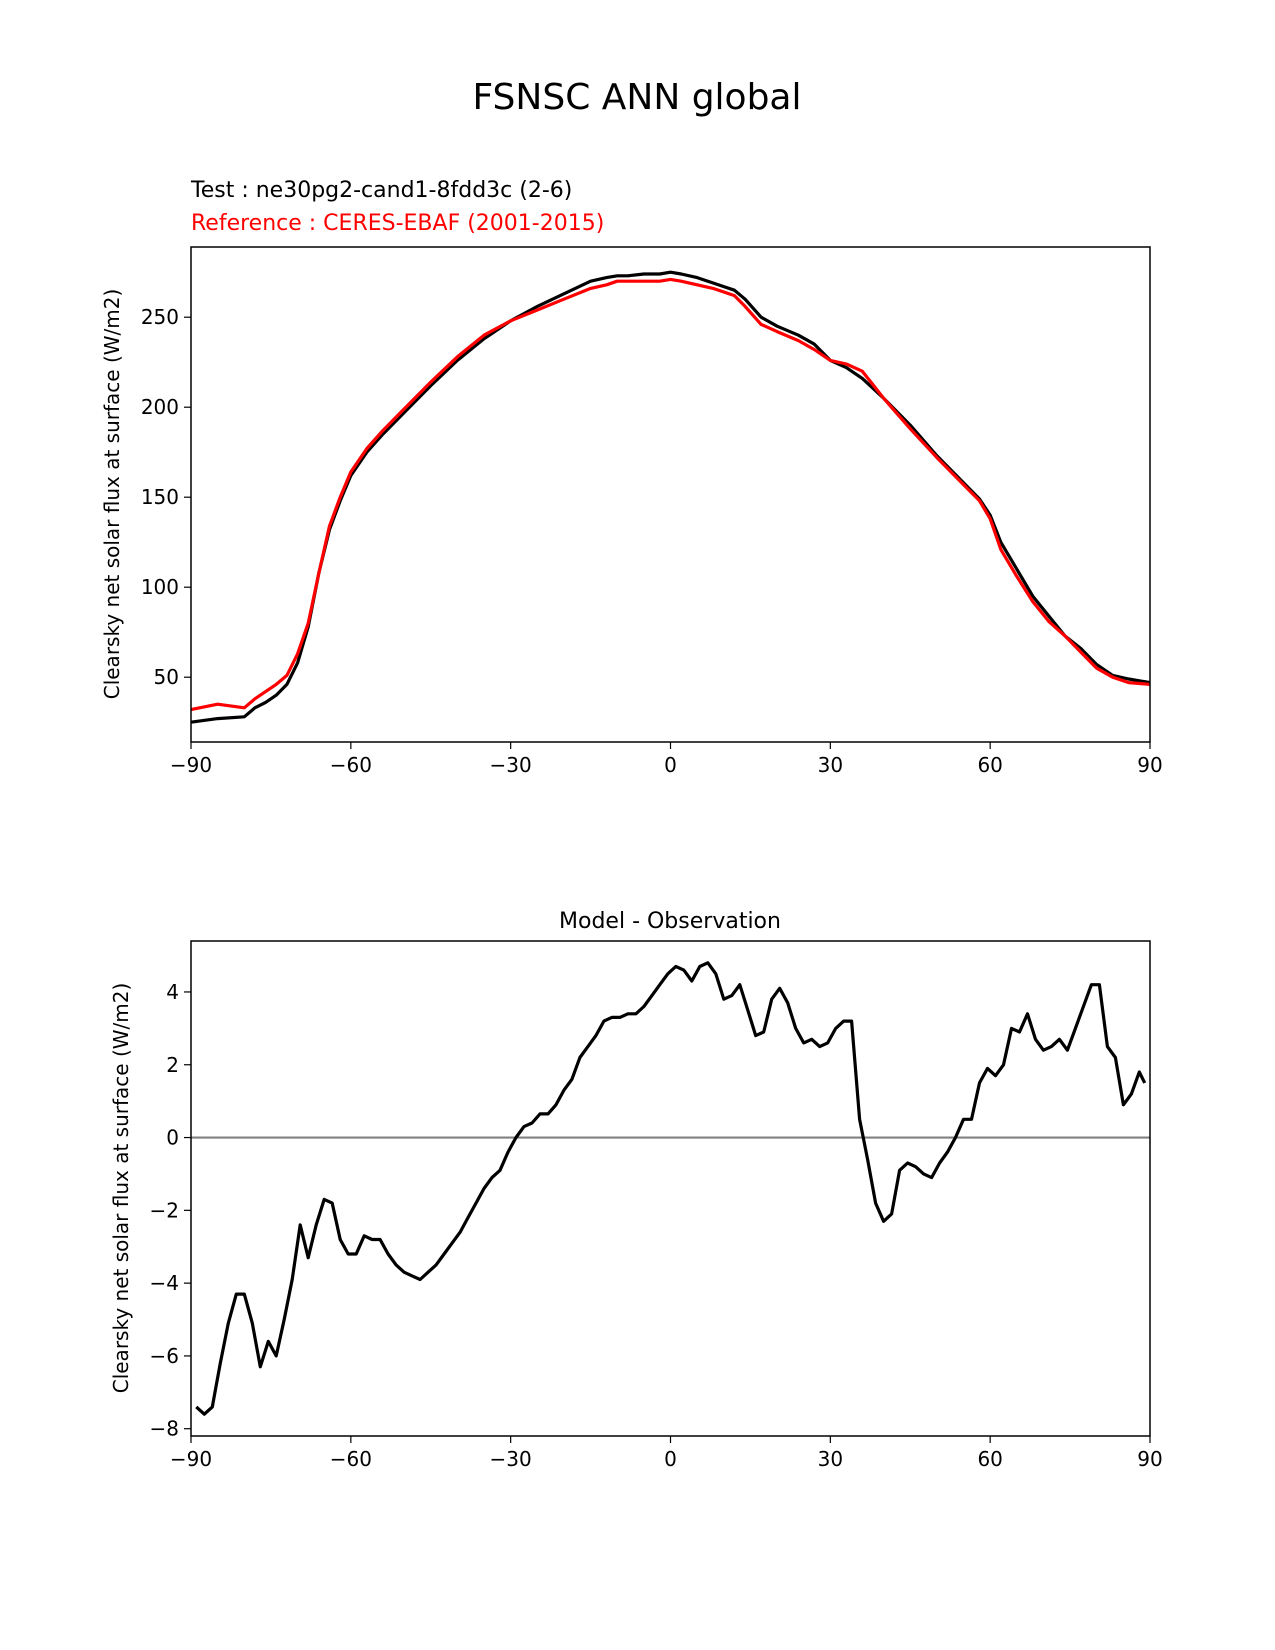 This screenshot has height=1650, width=1275. Describe the element at coordinates (172, 1138) in the screenshot. I see `y-tick-label: 0` at that location.